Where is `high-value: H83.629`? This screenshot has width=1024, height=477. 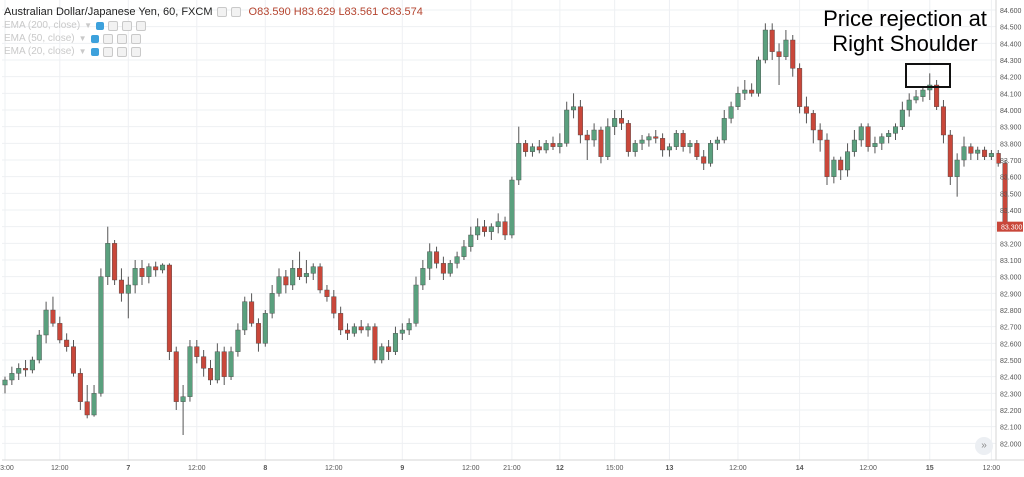 high-value: H83.629 is located at coordinates (314, 12).